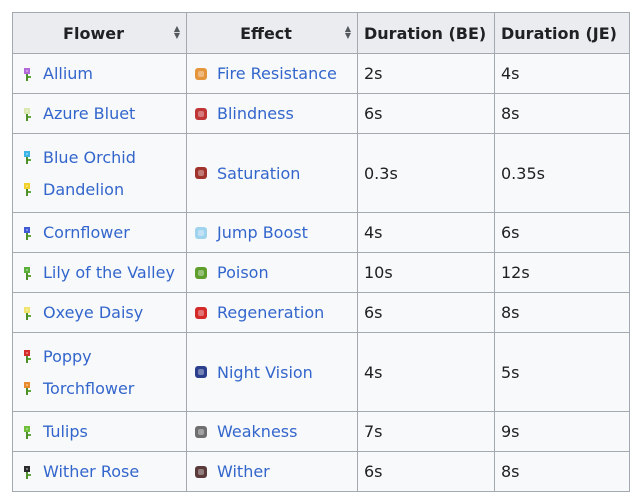 The width and height of the screenshot is (640, 492). I want to click on effect-entry: Regeneration, so click(272, 312).